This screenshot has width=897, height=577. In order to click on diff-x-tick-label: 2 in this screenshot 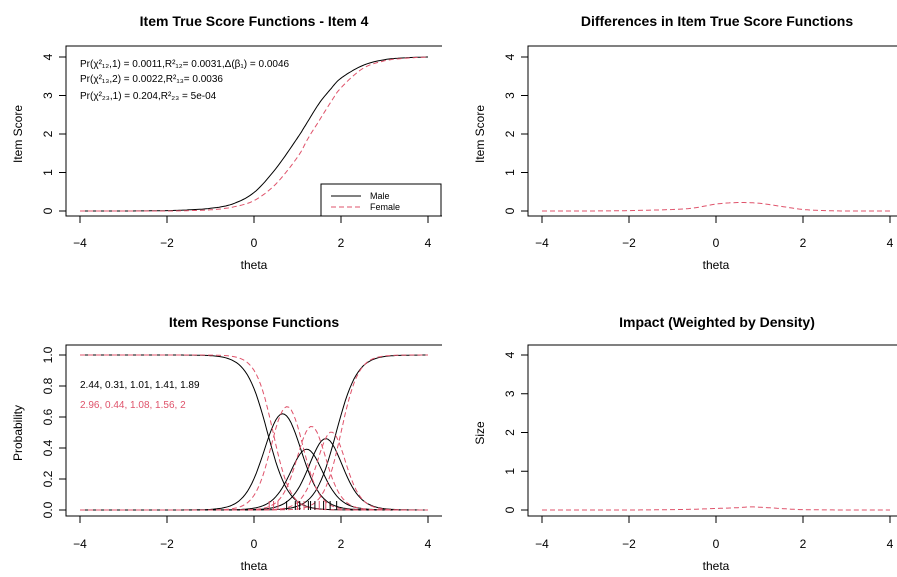, I will do `click(803, 243)`.